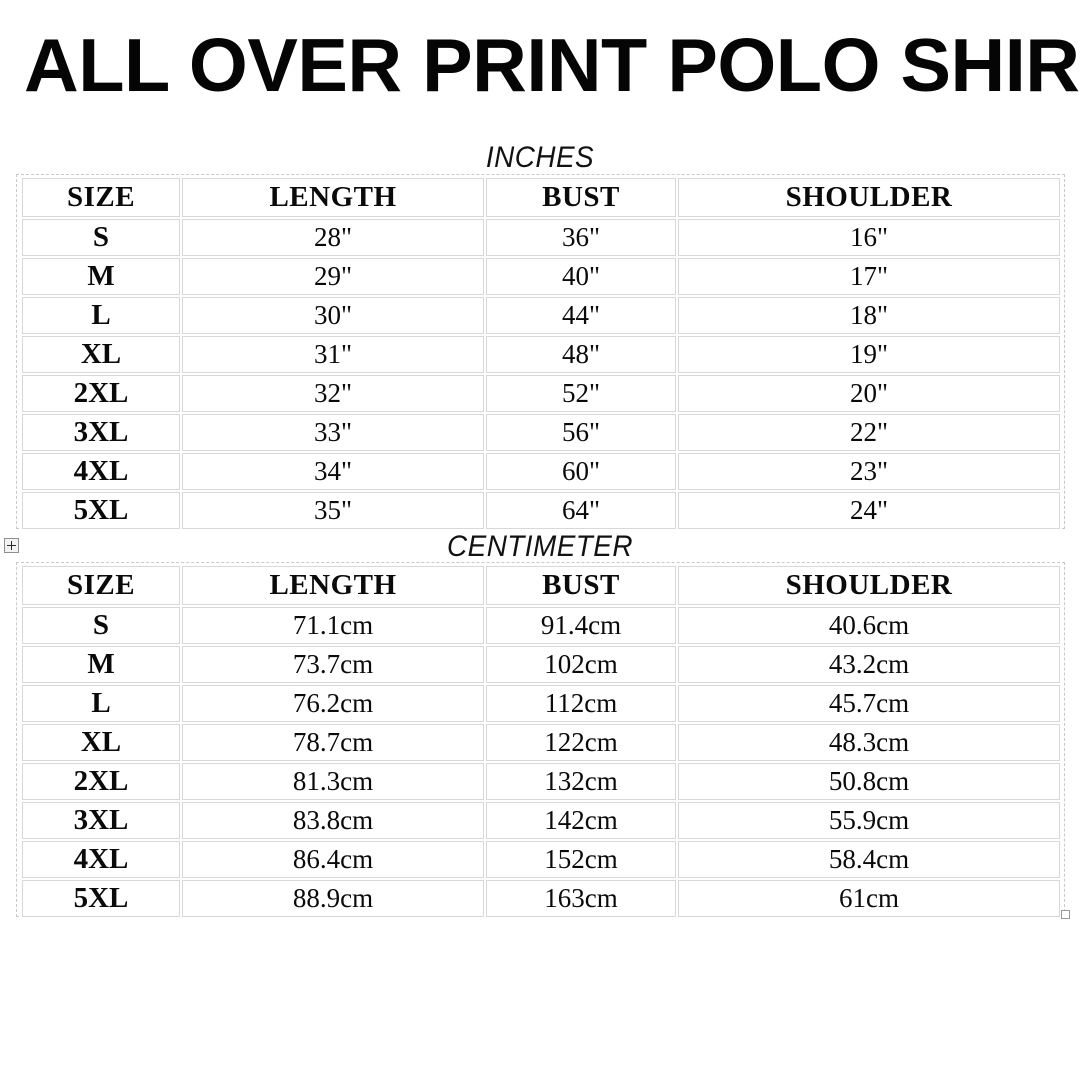  Describe the element at coordinates (869, 276) in the screenshot. I see `cell-shoulder: 17"` at that location.